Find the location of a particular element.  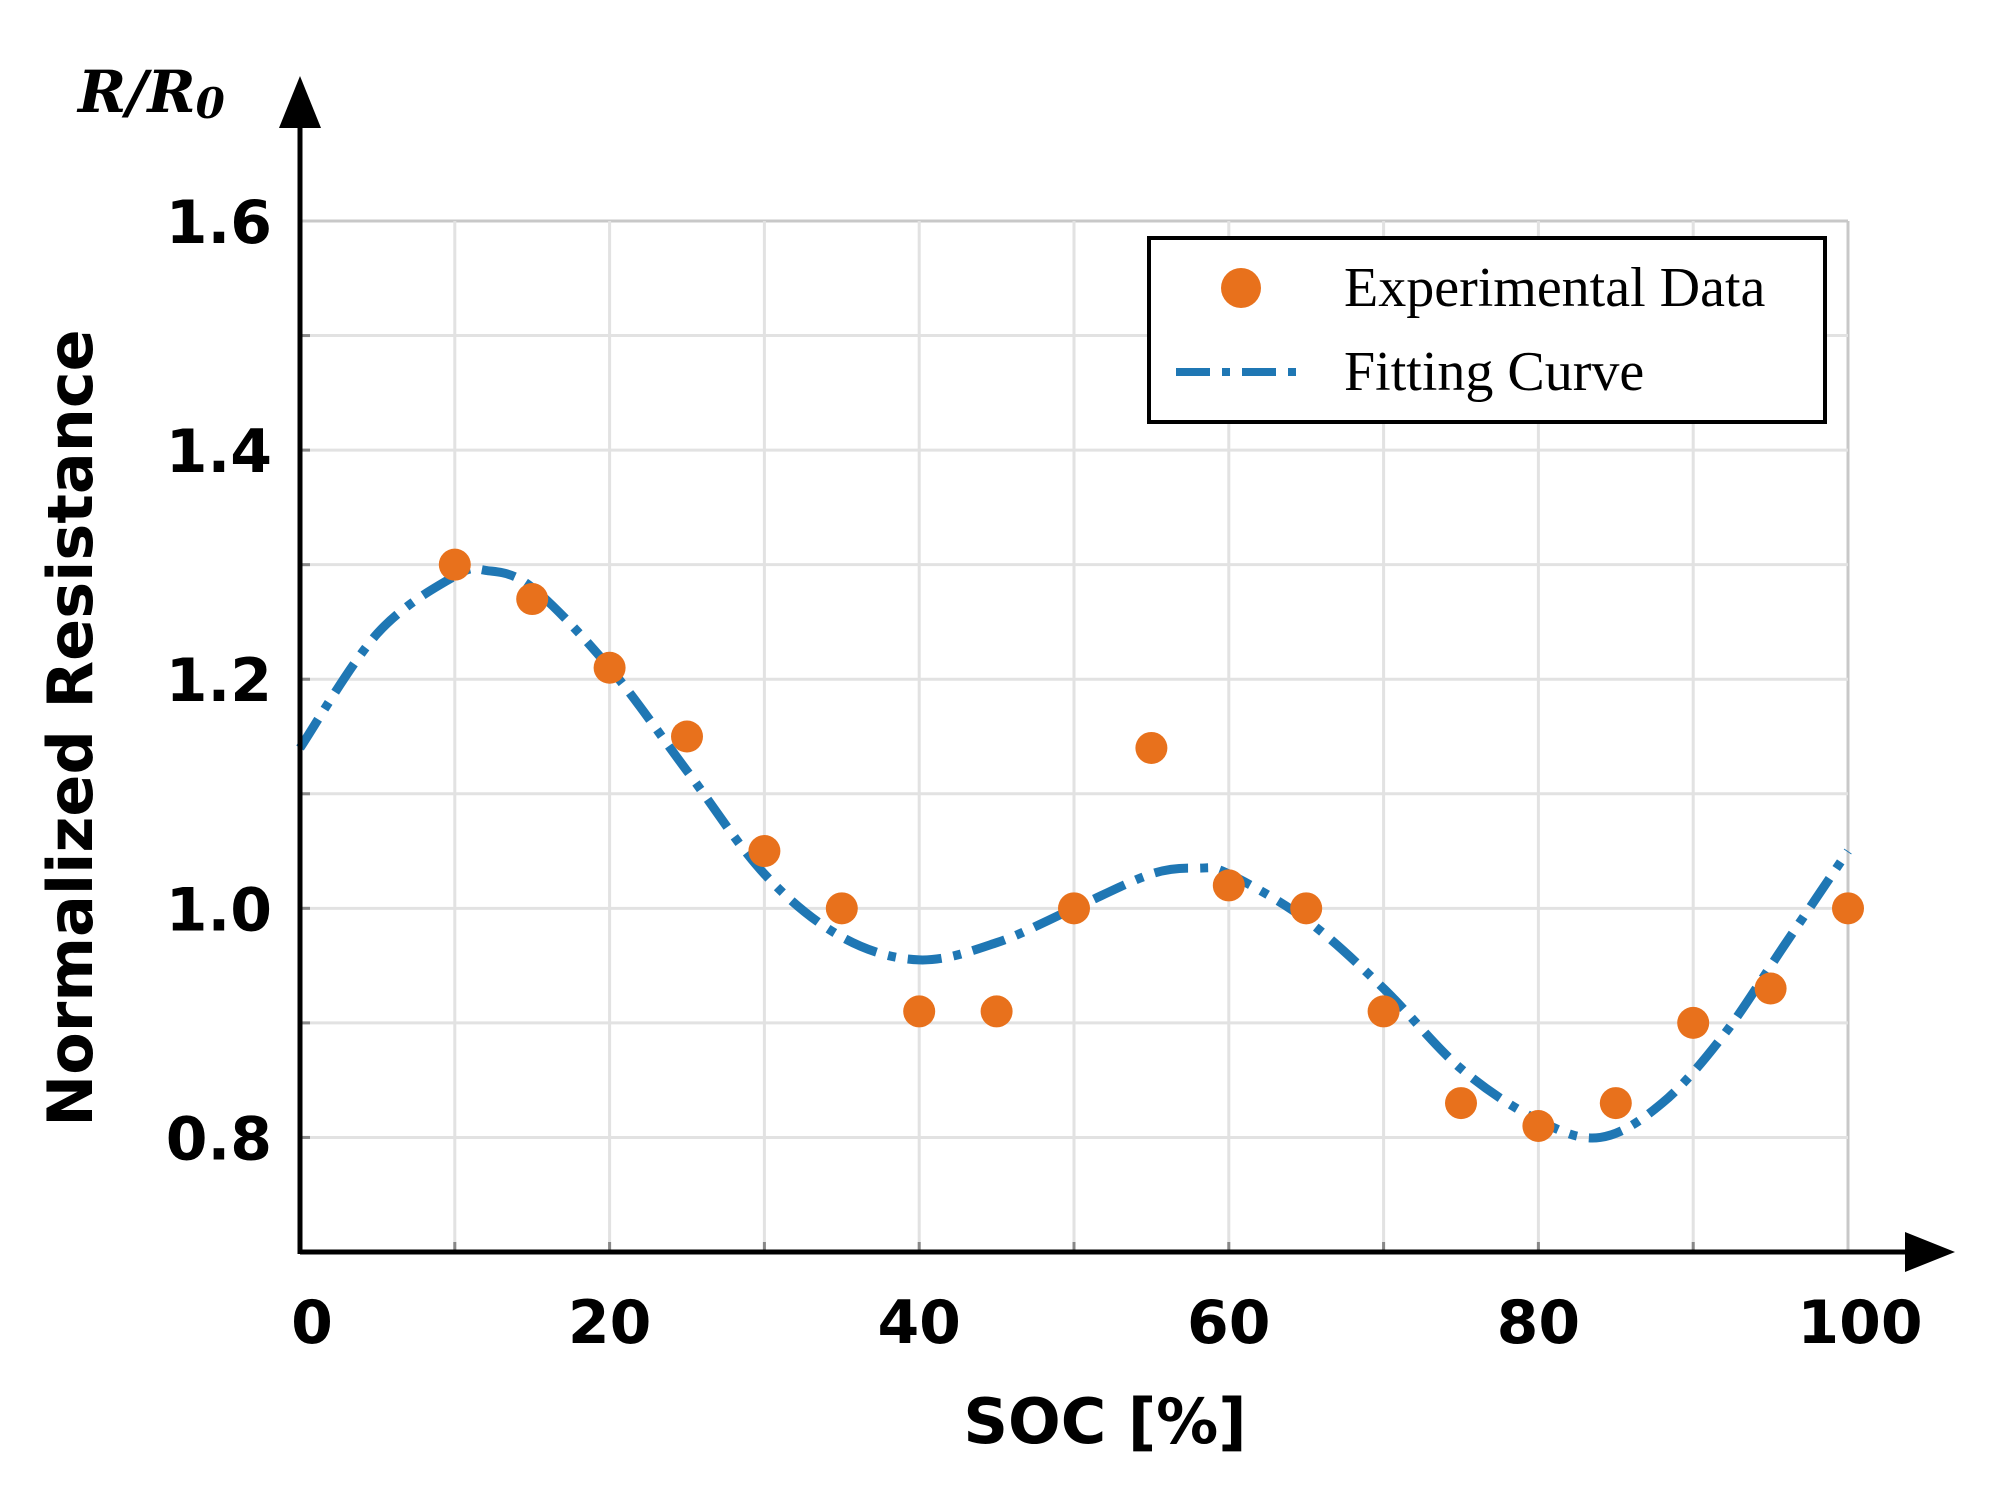

y-tick-label: 1.2 is located at coordinates (219, 681).